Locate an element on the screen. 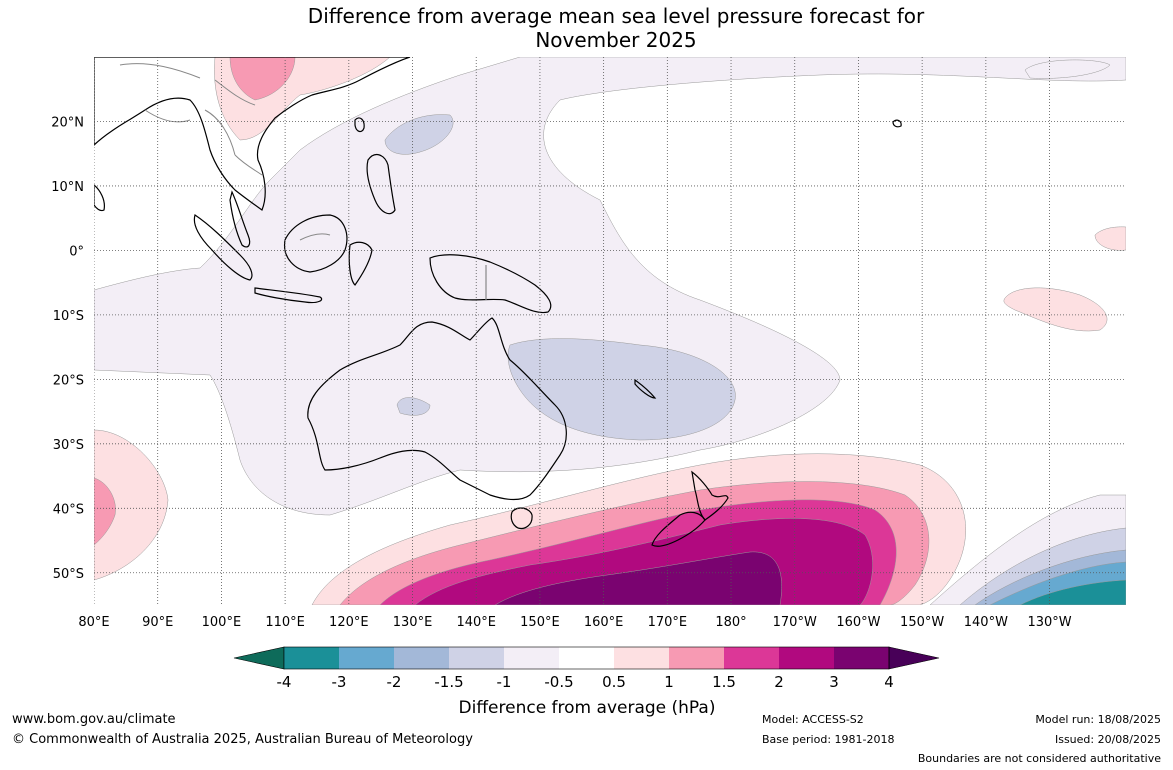 Image resolution: width=1173 pixels, height=770 pixels. lon-tick-label: 140°E is located at coordinates (476, 622).